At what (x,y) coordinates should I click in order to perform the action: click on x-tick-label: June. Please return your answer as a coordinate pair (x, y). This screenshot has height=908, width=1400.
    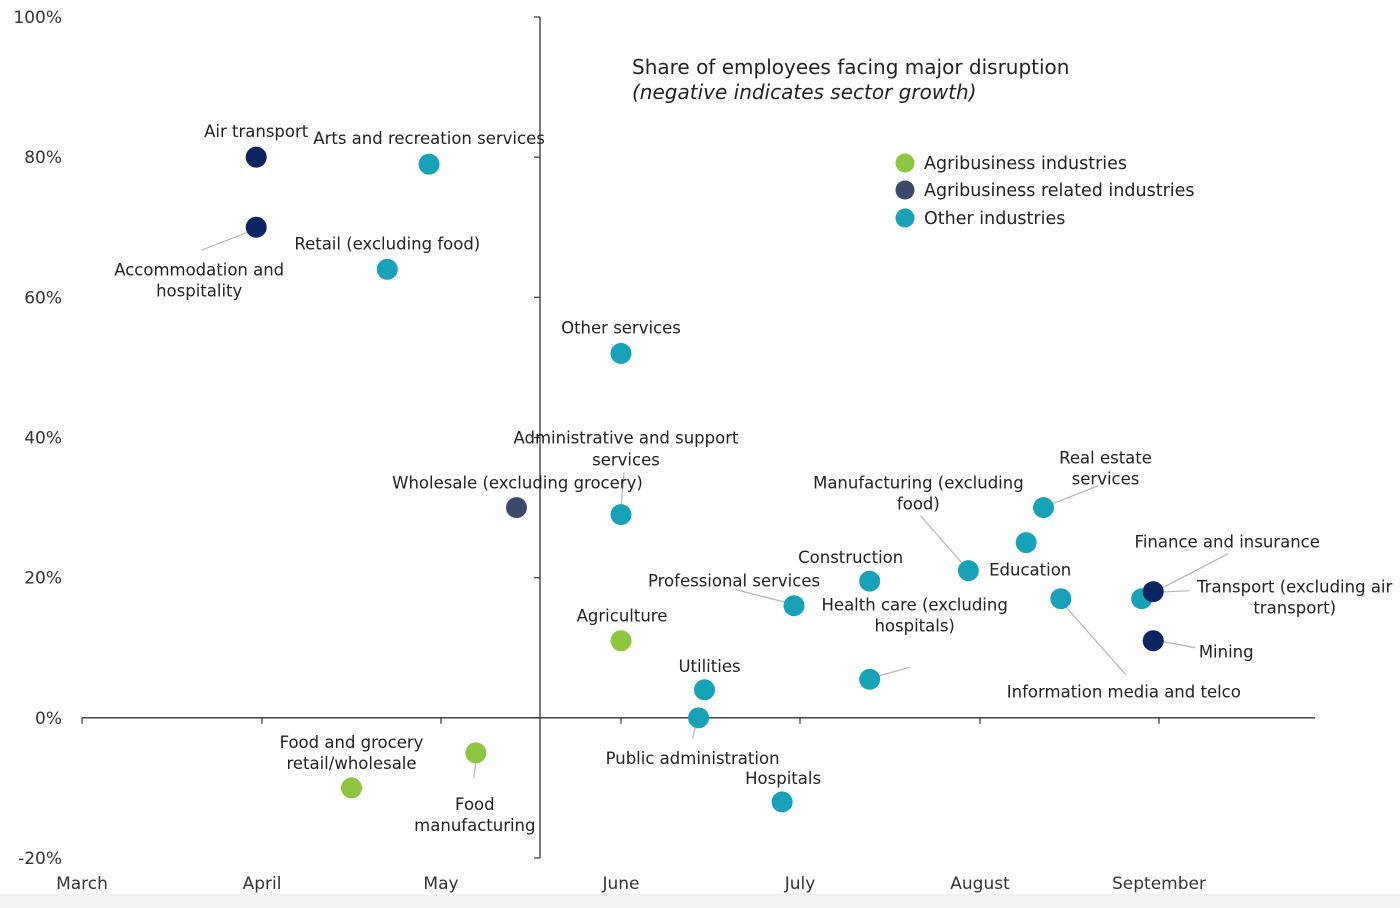
    Looking at the image, I should click on (620, 884).